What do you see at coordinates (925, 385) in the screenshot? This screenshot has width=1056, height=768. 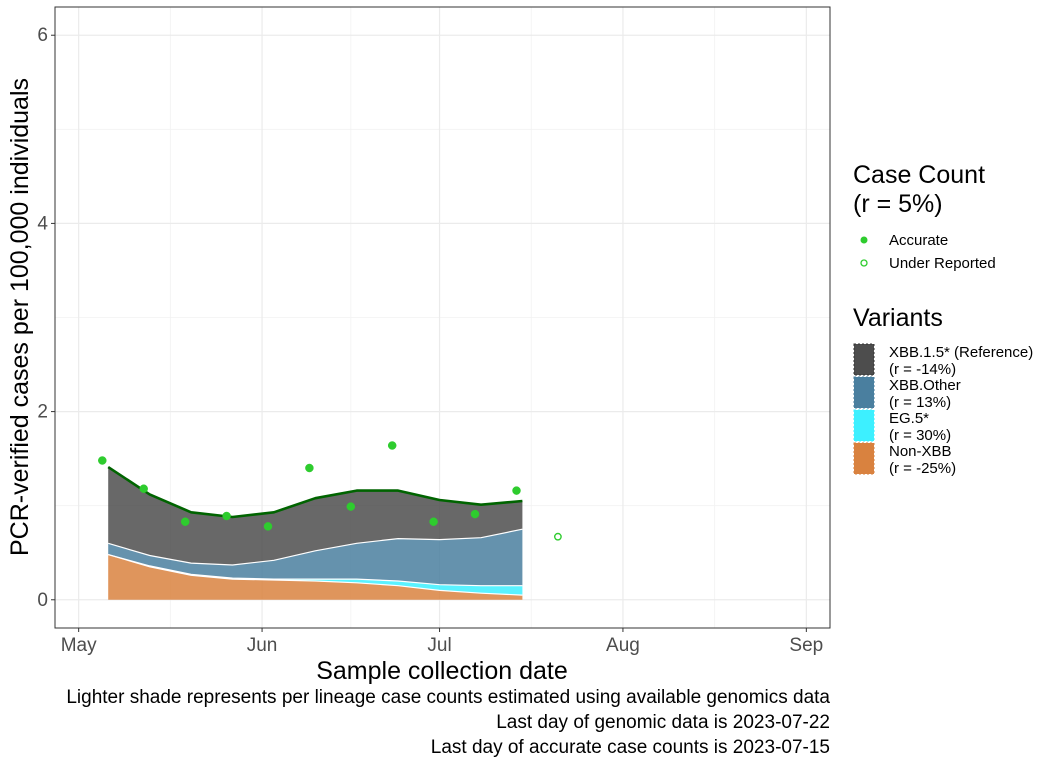 I see `legend-label-xbb-other: XBB.Other` at bounding box center [925, 385].